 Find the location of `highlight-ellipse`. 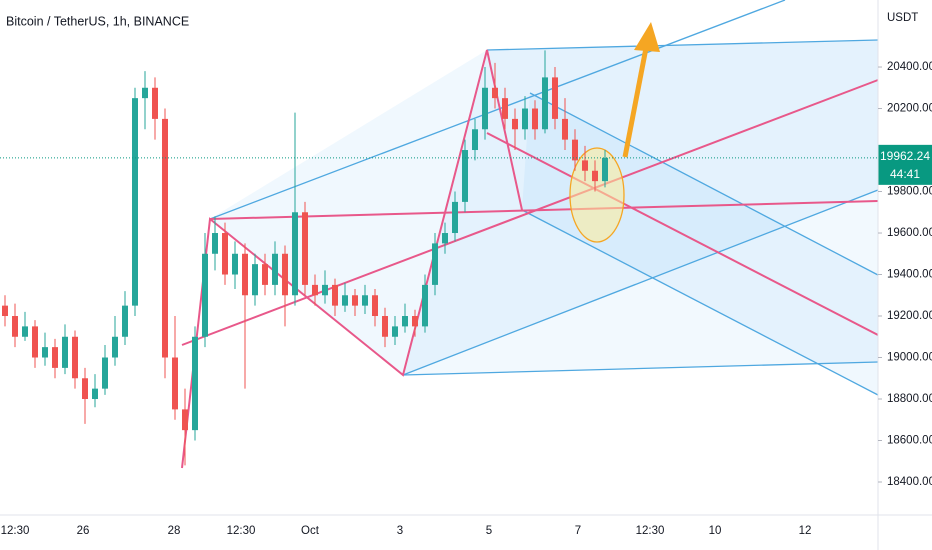

highlight-ellipse is located at coordinates (597, 195).